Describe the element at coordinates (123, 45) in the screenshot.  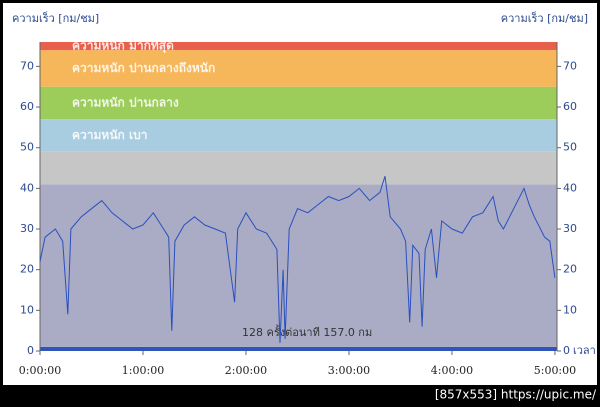
I see `band-label: ความหนัก มากที่สุด` at that location.